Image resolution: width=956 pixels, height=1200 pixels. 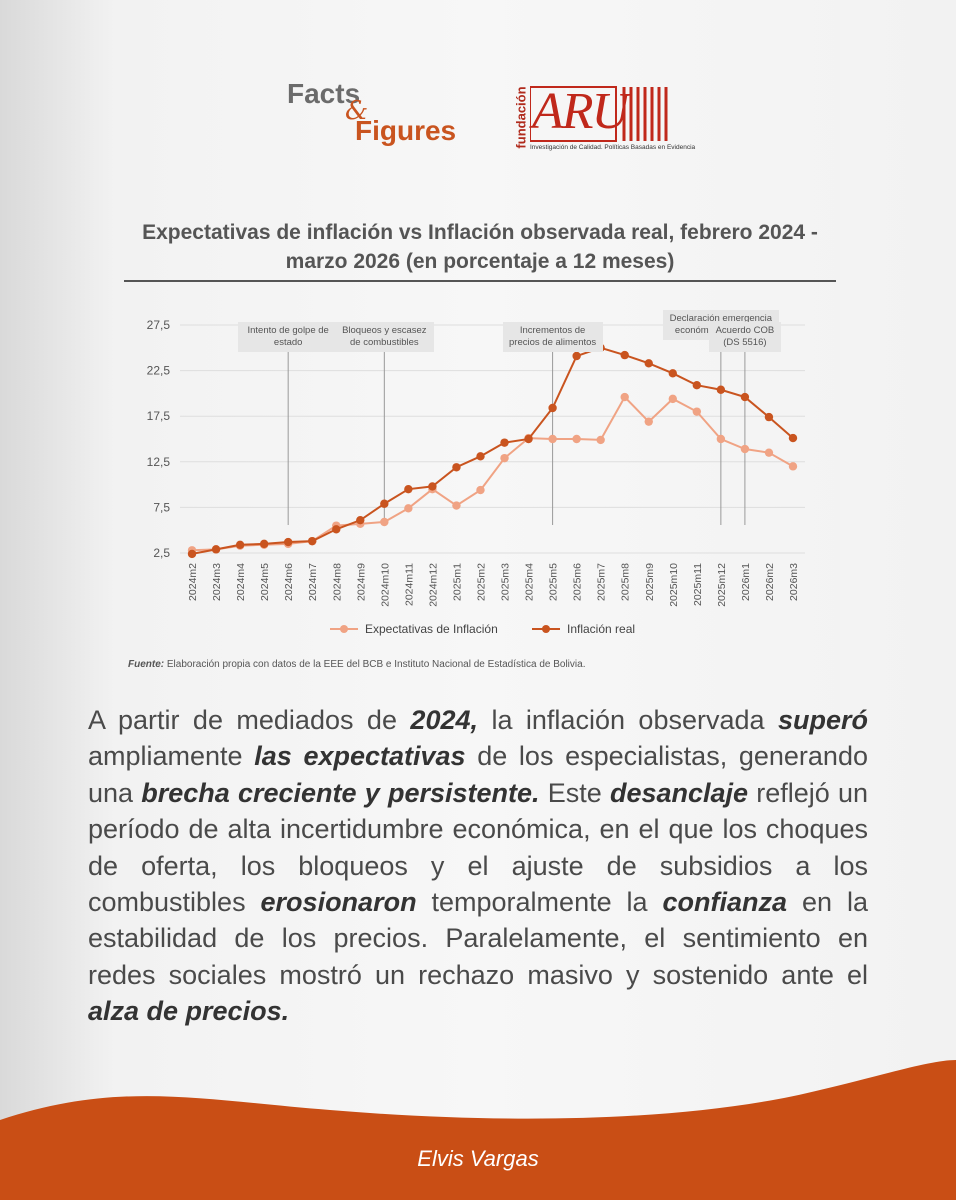 I want to click on x-tick-label: 2024m12, so click(x=433, y=585).